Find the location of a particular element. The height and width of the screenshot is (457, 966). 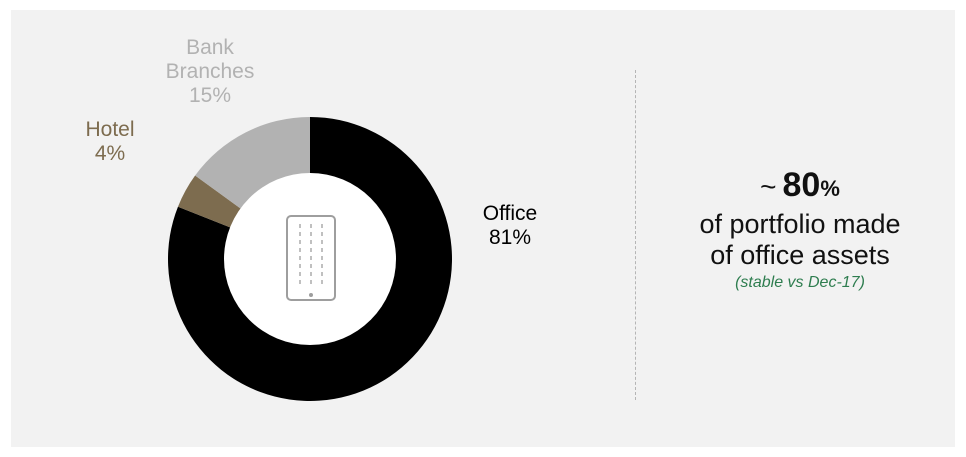

office-label: Office 81% is located at coordinates (510, 226).